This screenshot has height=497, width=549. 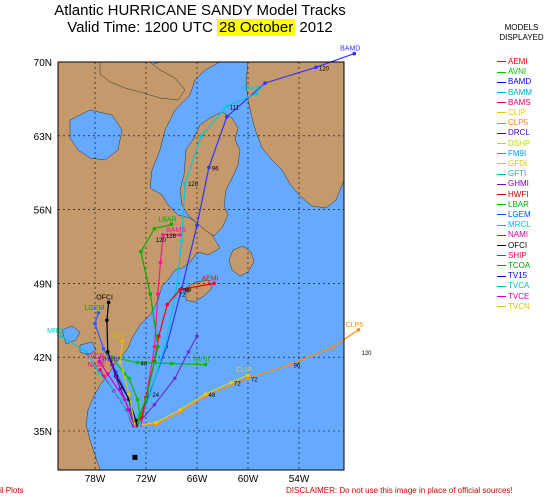 What do you see at coordinates (12, 490) in the screenshot?
I see `footer-left: il Plots` at bounding box center [12, 490].